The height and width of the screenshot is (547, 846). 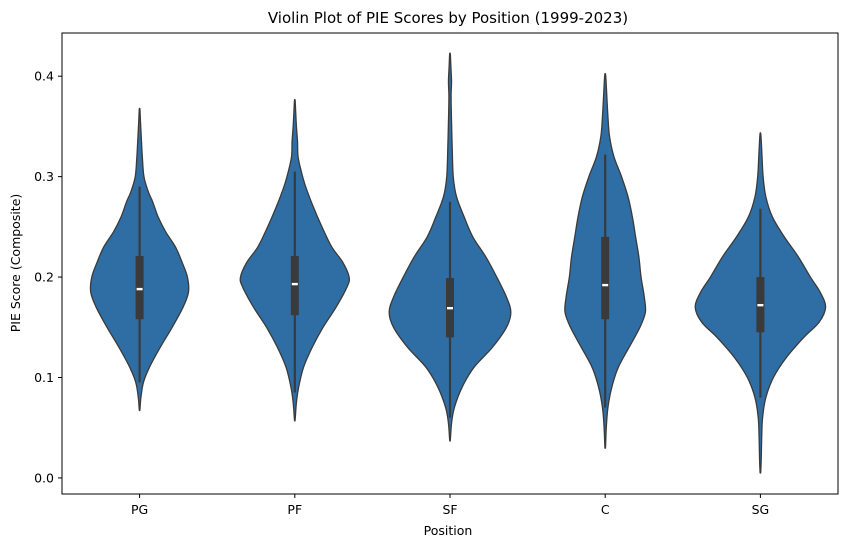 What do you see at coordinates (605, 278) in the screenshot?
I see `iqr-box-c` at bounding box center [605, 278].